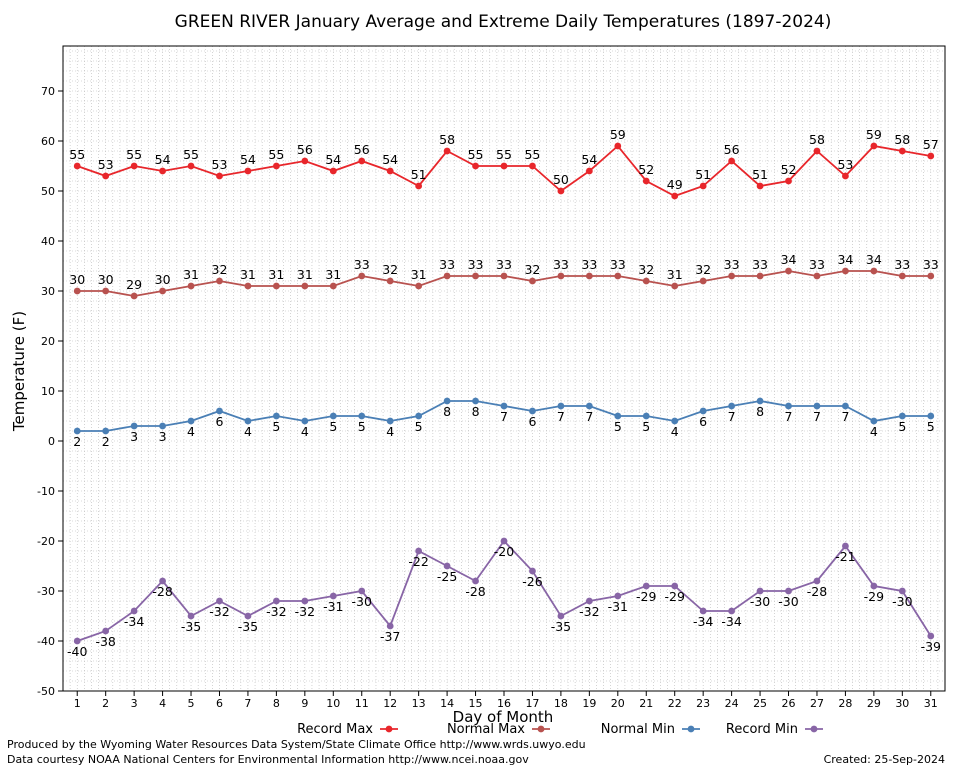 Image resolution: width=954 pixels, height=768 pixels. What do you see at coordinates (276, 426) in the screenshot?
I see `data-label: 5` at bounding box center [276, 426].